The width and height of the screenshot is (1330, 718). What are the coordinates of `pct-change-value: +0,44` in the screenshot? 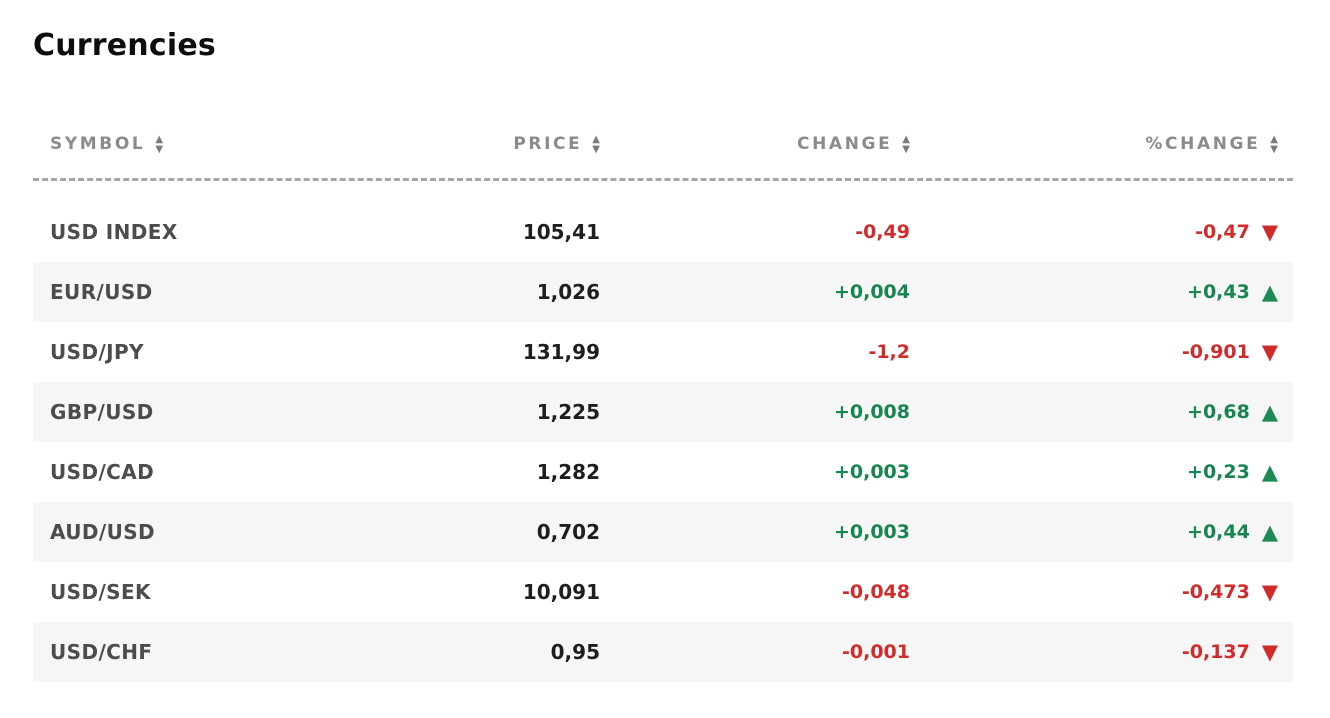 It's located at (1218, 532).